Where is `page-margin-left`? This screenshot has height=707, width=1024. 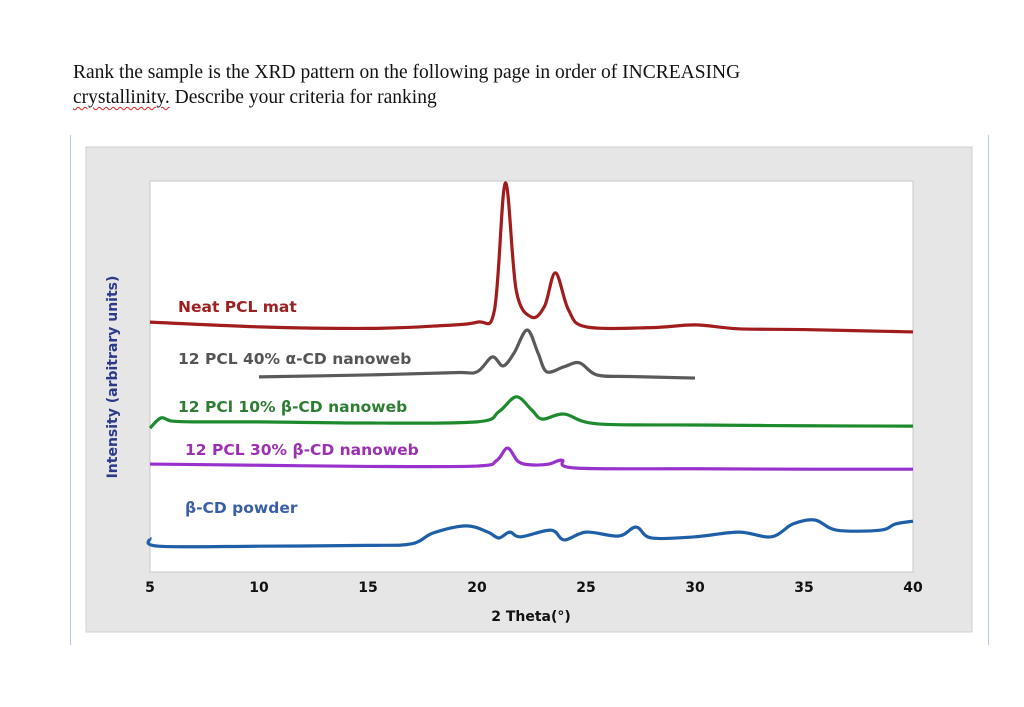
page-margin-left is located at coordinates (70, 390).